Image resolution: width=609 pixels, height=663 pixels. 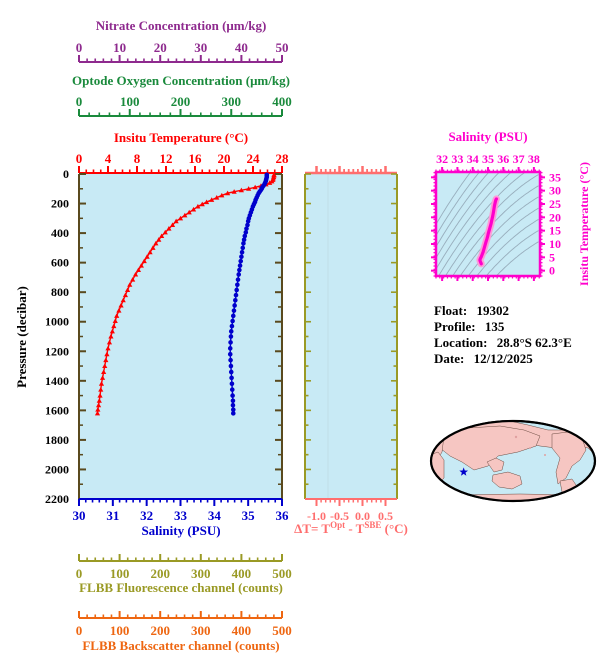 I want to click on ts-temperature-tick-label: 20, so click(x=555, y=217).